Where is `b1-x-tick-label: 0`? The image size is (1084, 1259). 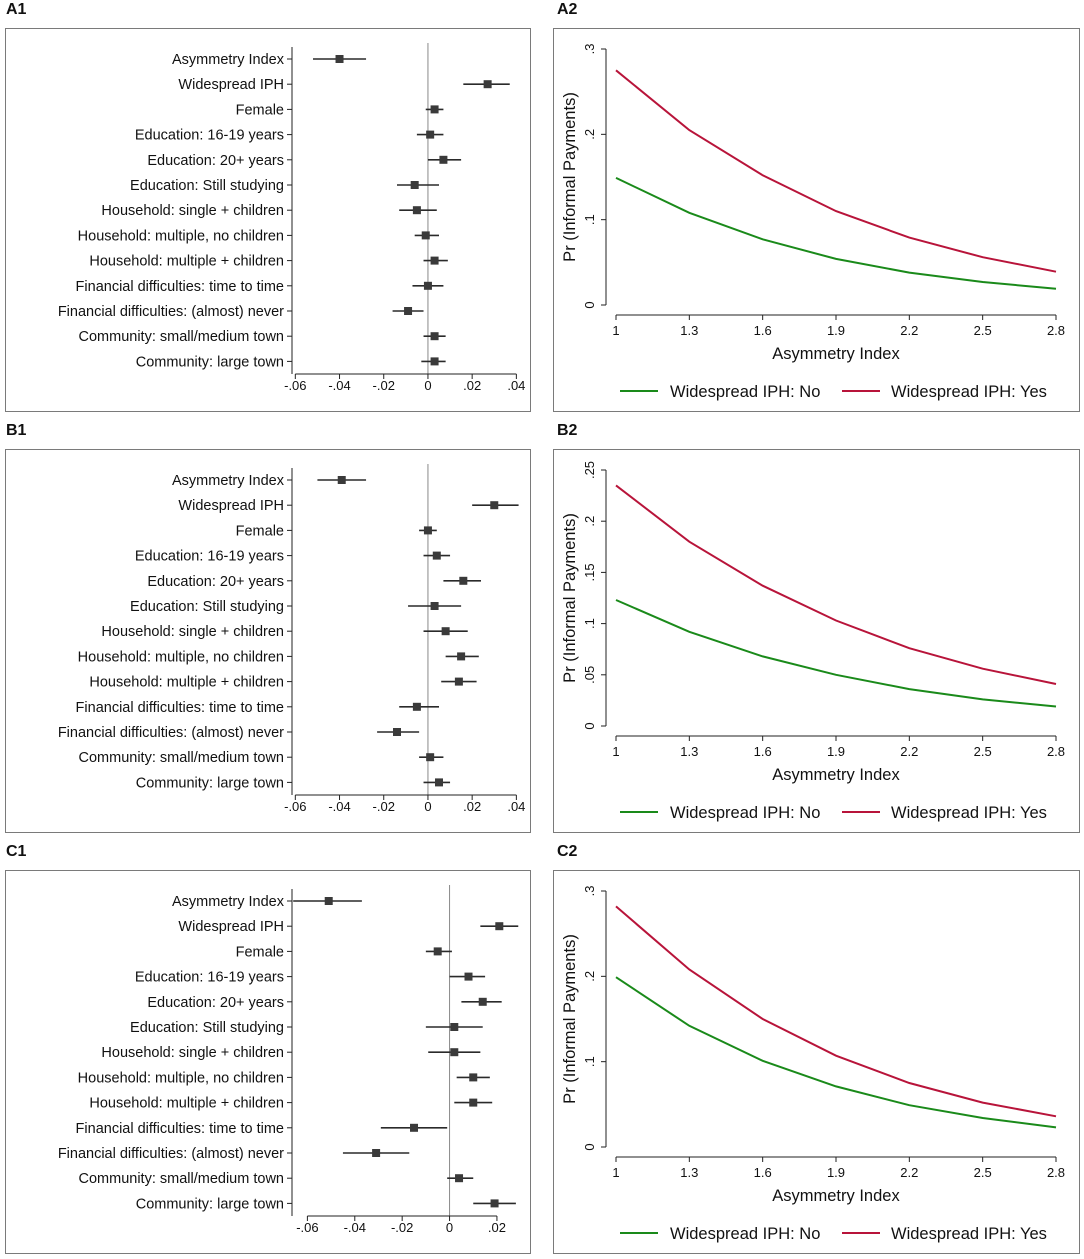
b1-x-tick-label: 0 is located at coordinates (427, 806).